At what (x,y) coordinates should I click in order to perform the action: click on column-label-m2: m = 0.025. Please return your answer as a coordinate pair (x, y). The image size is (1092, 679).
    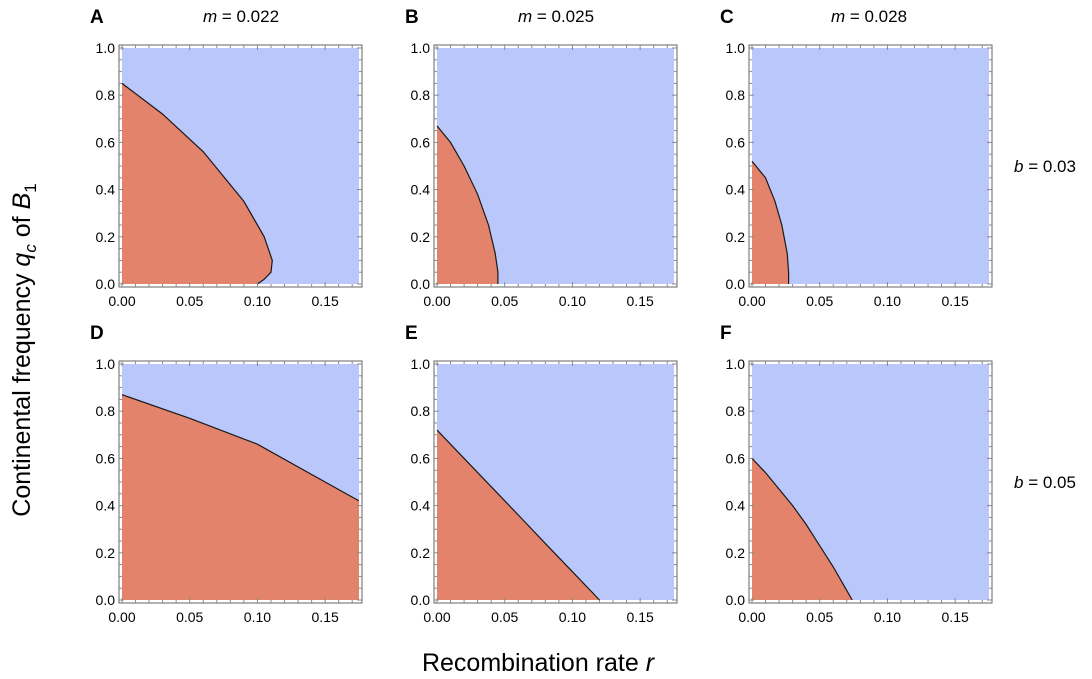
    Looking at the image, I should click on (556, 16).